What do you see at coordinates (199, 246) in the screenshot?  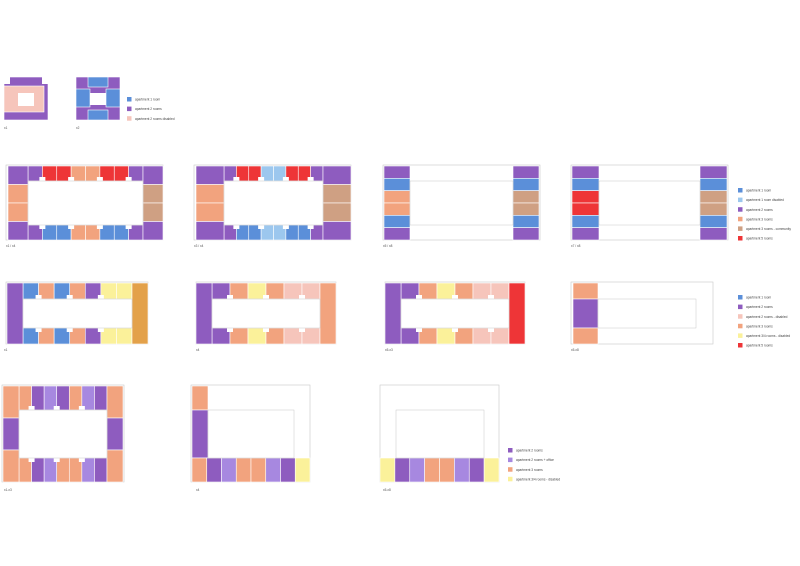 I see `plan-caption: x3 / x4` at bounding box center [199, 246].